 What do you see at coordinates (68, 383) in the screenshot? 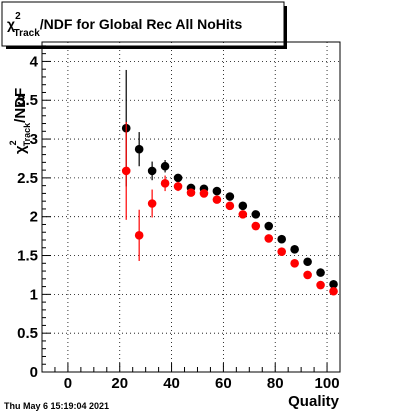
I see `x-tick-label: 0` at bounding box center [68, 383].